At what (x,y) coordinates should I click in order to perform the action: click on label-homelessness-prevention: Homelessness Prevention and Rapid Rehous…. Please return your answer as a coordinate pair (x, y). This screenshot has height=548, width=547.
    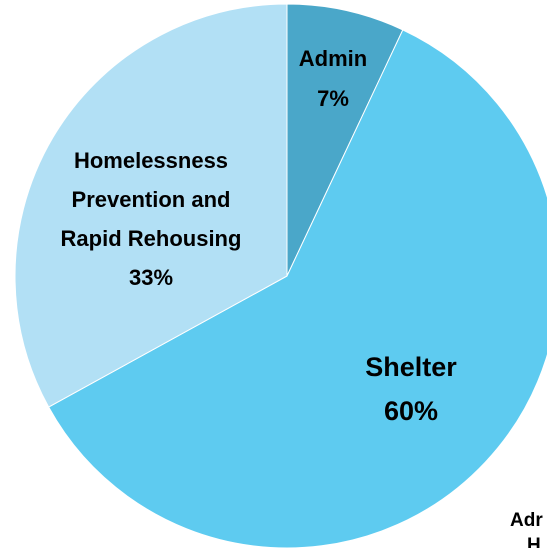
    Looking at the image, I should click on (151, 219).